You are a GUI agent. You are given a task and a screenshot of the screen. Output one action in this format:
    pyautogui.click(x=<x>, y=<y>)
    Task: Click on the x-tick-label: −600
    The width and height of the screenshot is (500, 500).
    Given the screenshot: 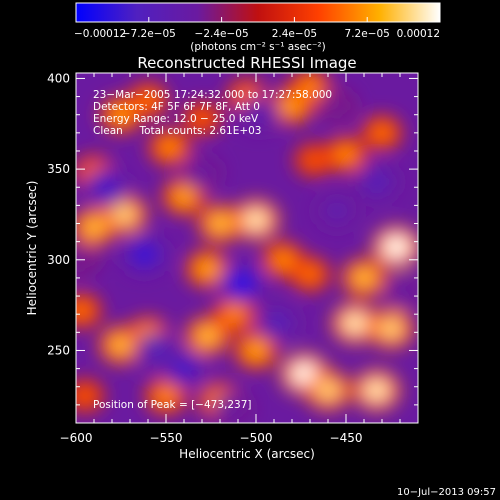 What is the action you would take?
    pyautogui.click(x=76, y=438)
    